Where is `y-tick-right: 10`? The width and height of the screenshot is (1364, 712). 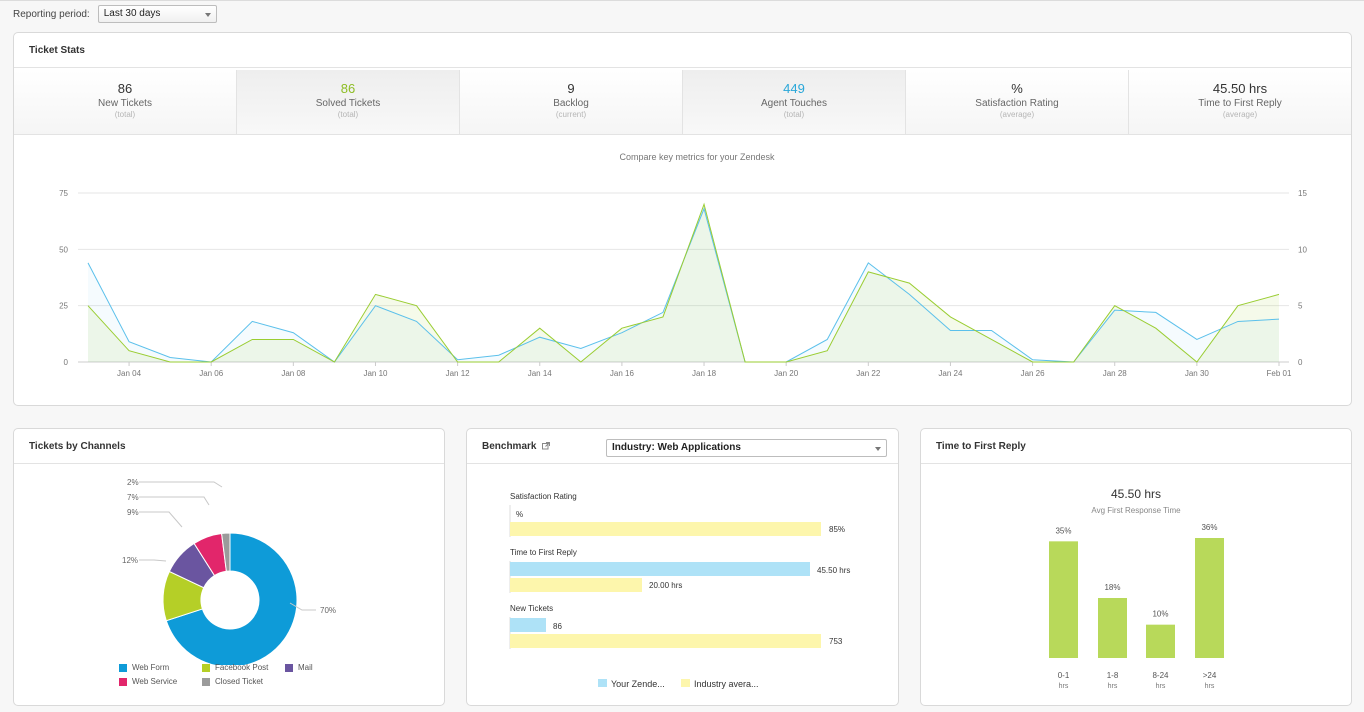
y-tick-right: 10 is located at coordinates (1302, 249).